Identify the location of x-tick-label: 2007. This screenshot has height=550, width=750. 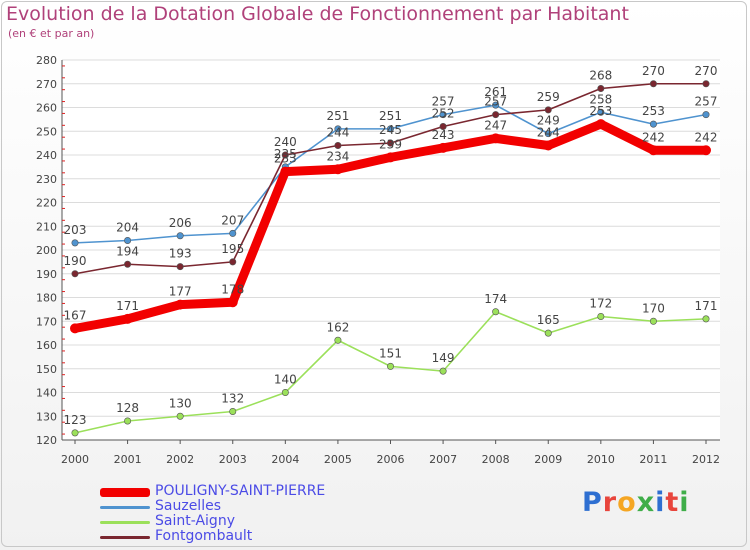
(443, 459).